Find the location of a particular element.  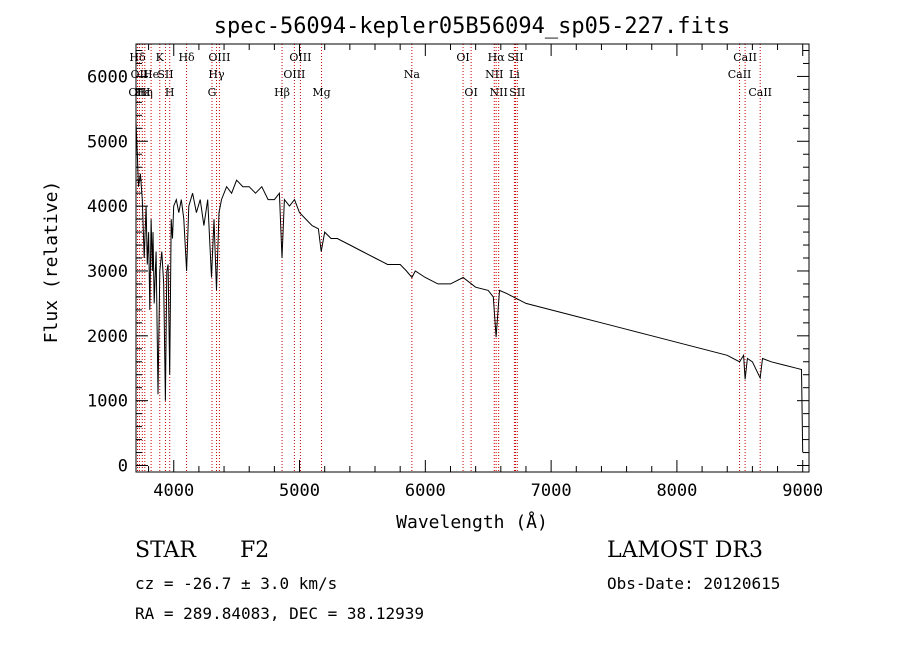

x-tick-label: 8000 is located at coordinates (676, 491).